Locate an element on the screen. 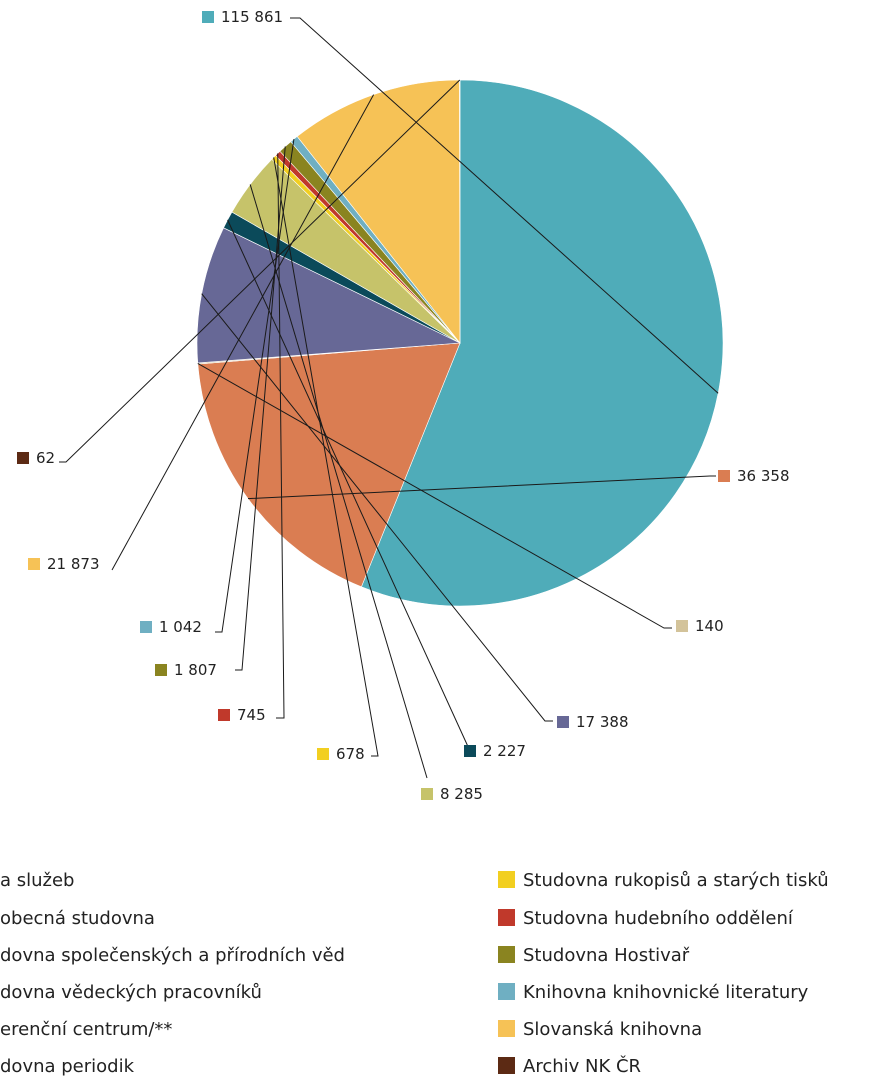 This screenshot has width=879, height=1085. data-label: 1 042 is located at coordinates (180, 627).